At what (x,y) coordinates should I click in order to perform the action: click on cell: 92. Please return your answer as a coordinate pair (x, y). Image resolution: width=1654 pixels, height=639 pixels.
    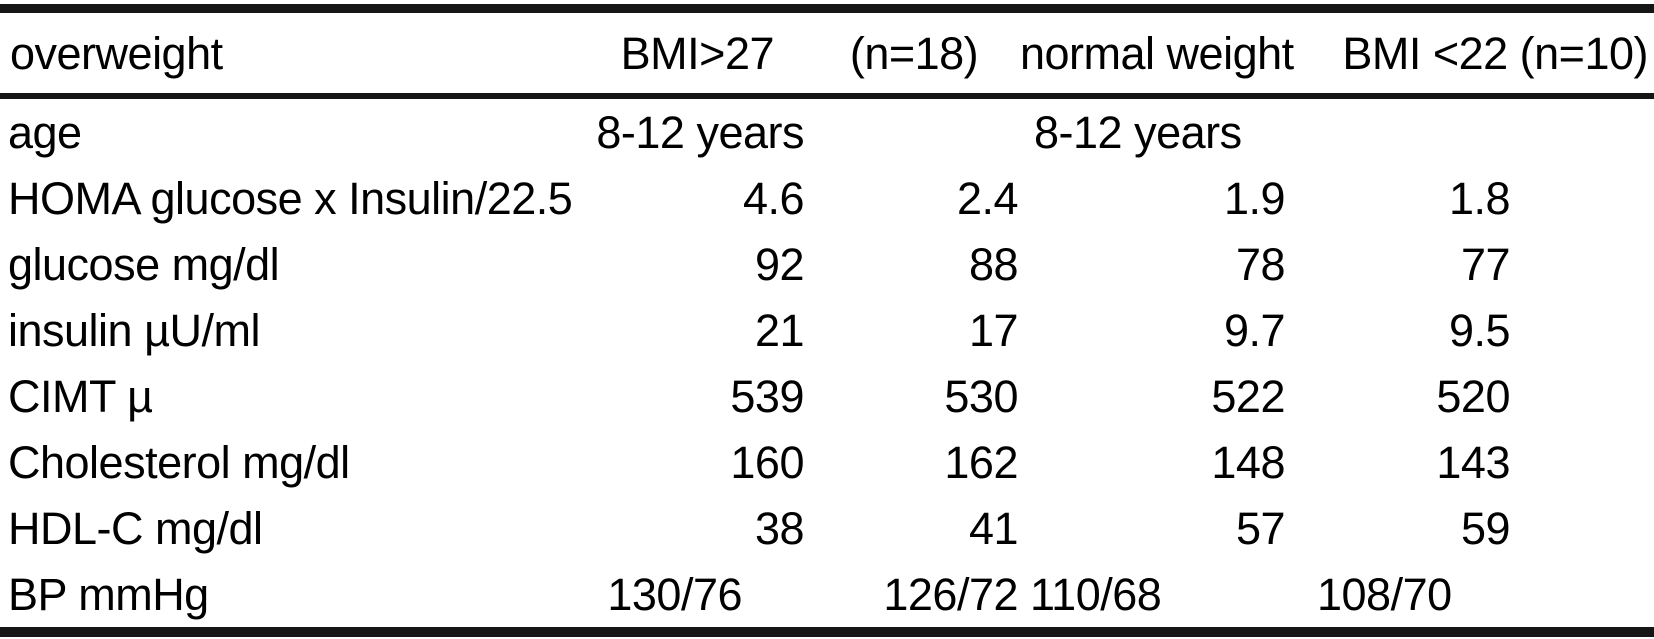
    Looking at the image, I should click on (779, 264).